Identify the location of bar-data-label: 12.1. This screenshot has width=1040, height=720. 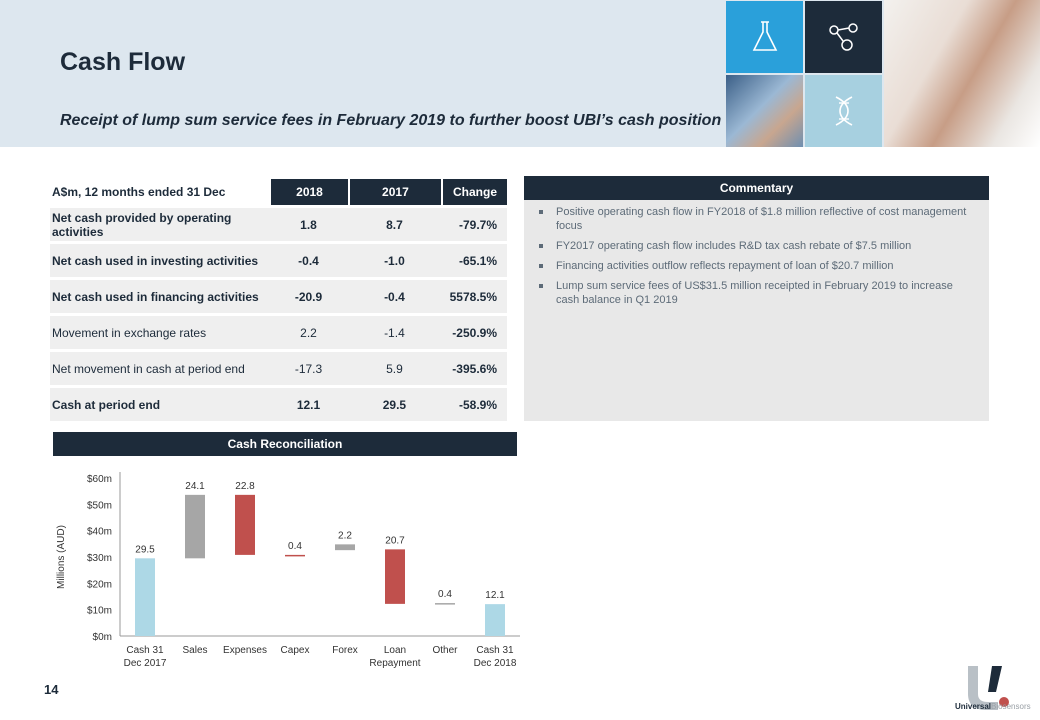
(495, 595).